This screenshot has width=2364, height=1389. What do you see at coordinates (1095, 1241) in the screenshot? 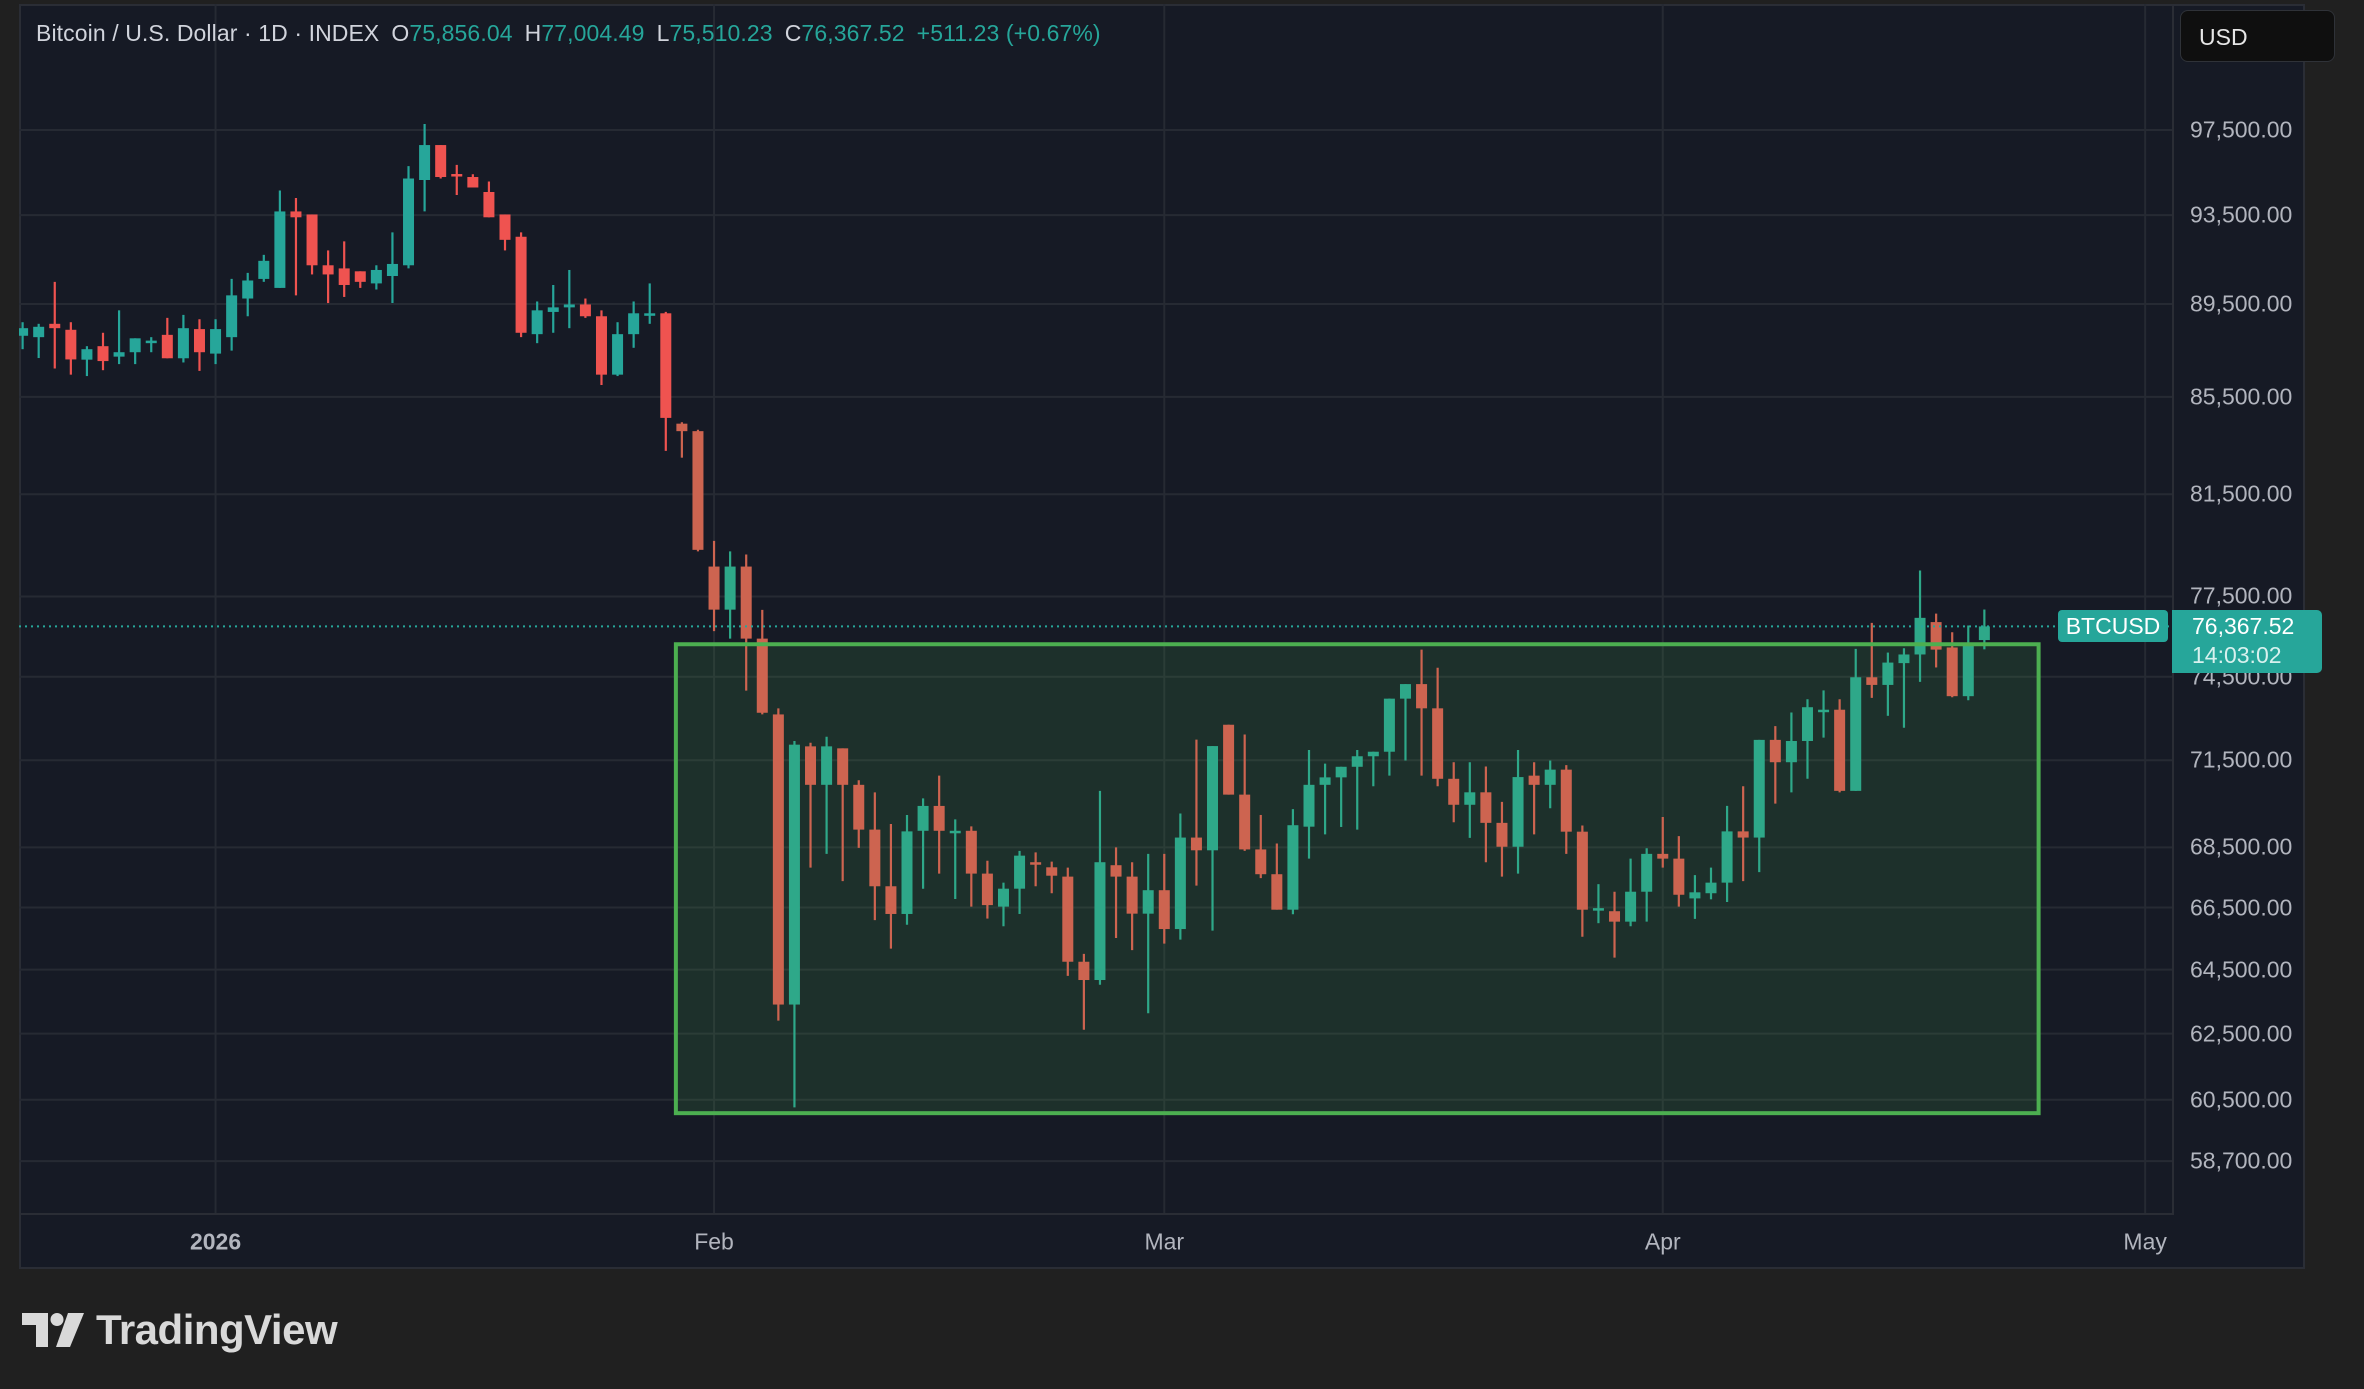
I see `time-axis` at bounding box center [1095, 1241].